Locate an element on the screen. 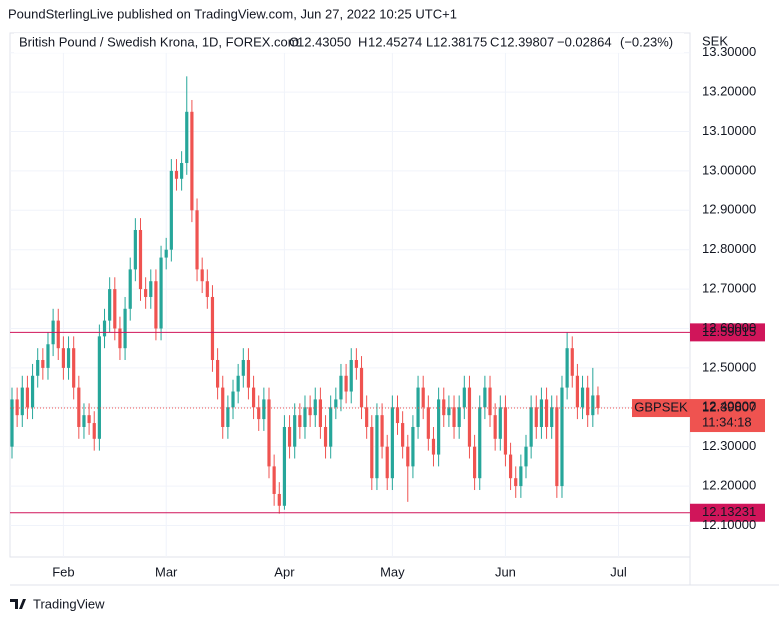 Image resolution: width=779 pixels, height=621 pixels. countdown-label: 11:34:18 is located at coordinates (727, 421).